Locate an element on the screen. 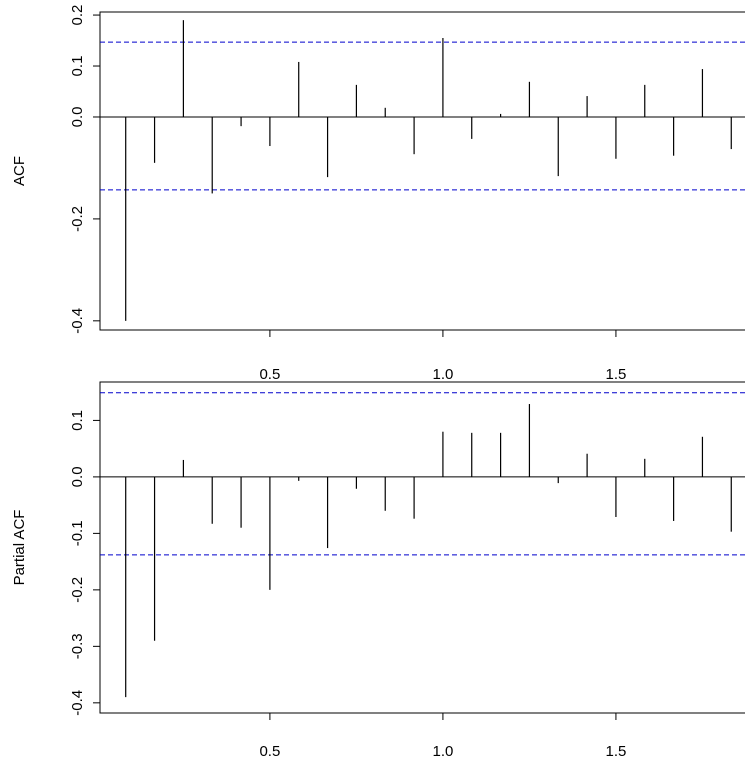  y-tick-label: -0.3 is located at coordinates (77, 646).